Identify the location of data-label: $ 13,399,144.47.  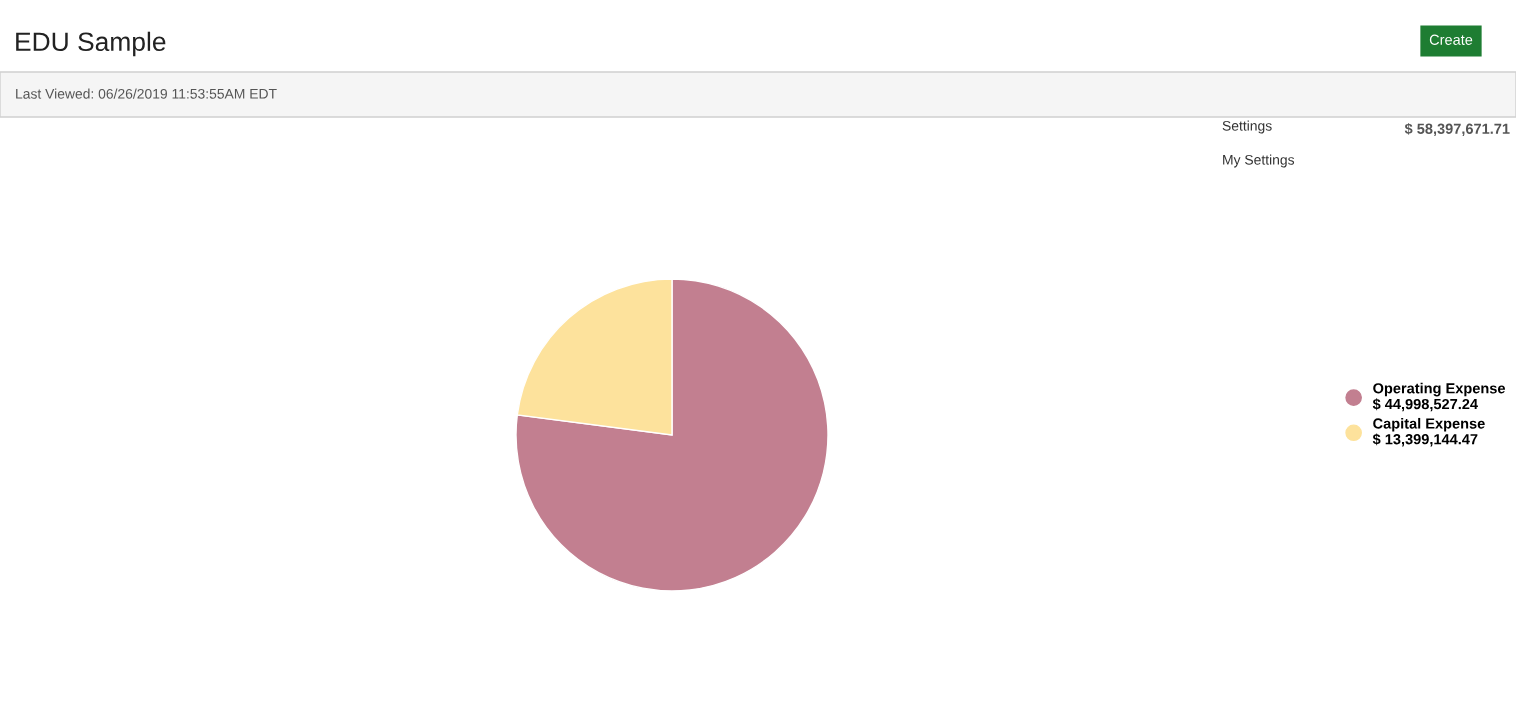
(1425, 440).